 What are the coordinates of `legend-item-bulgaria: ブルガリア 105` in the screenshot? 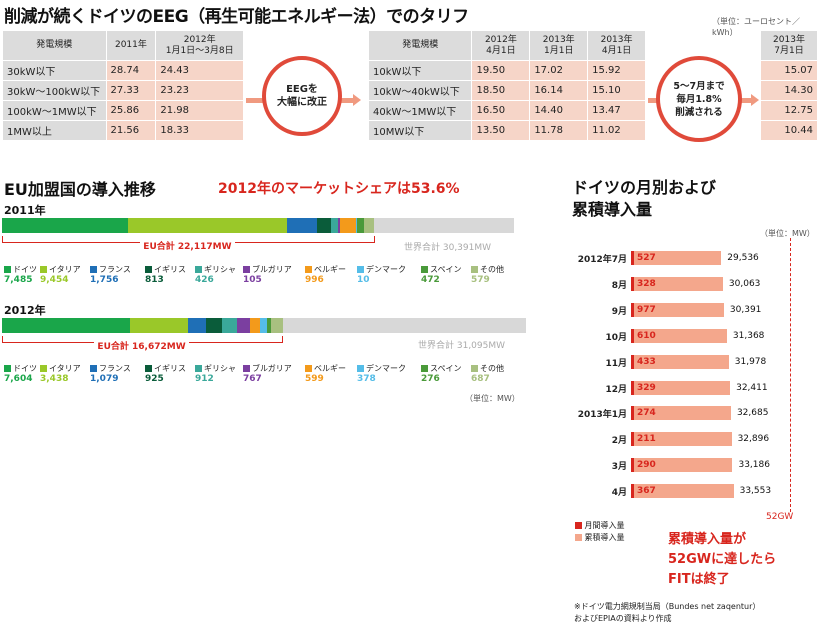 It's located at (267, 275).